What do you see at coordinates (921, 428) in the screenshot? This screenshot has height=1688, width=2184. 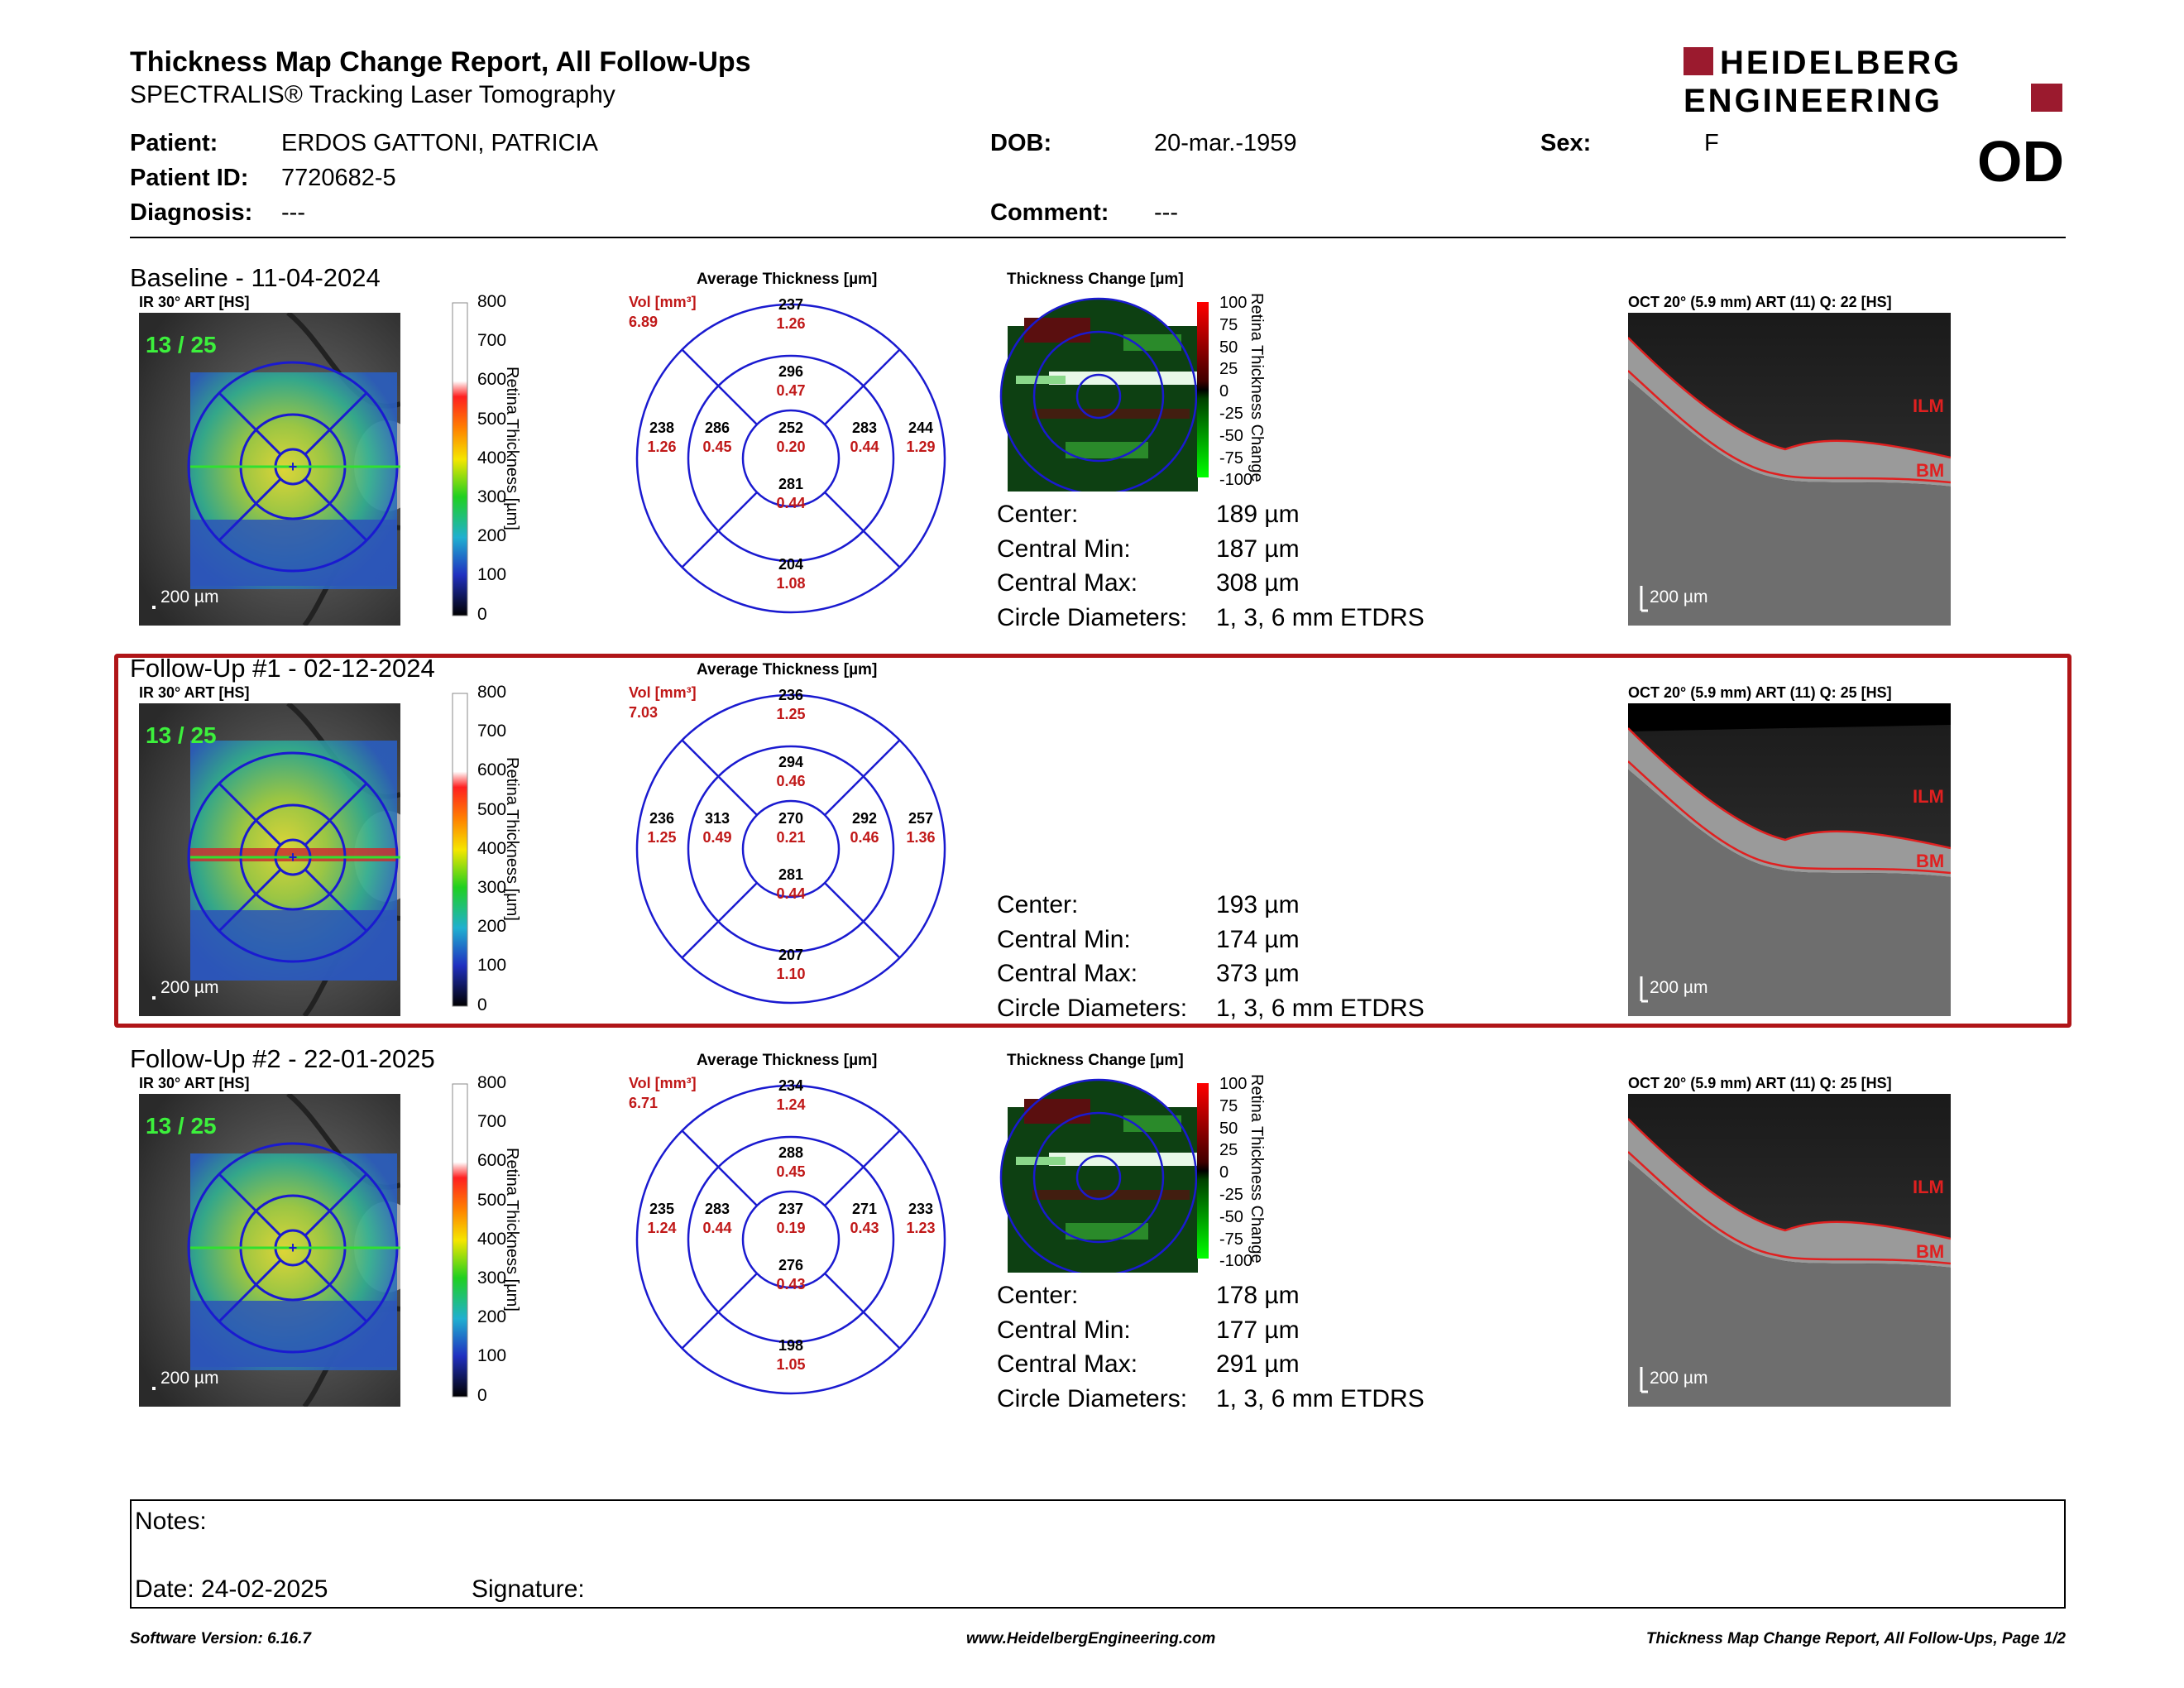 I see `etdrs-thickness-outer_temp: 244` at bounding box center [921, 428].